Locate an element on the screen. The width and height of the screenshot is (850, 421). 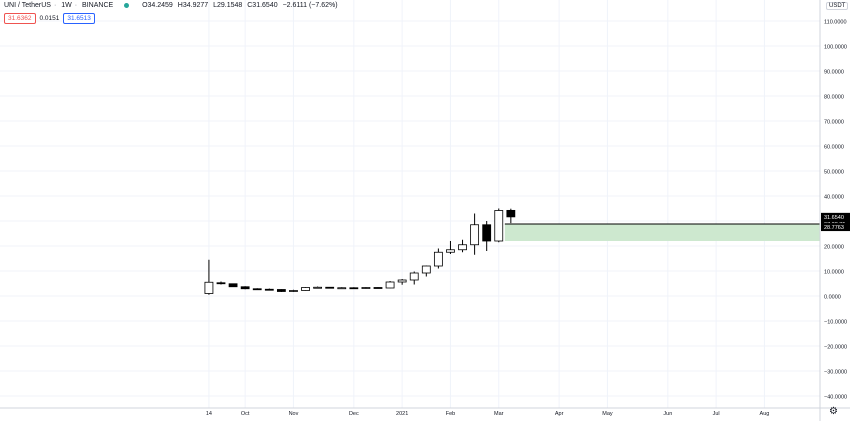
y-tick-label: −30.0000 is located at coordinates (835, 373).